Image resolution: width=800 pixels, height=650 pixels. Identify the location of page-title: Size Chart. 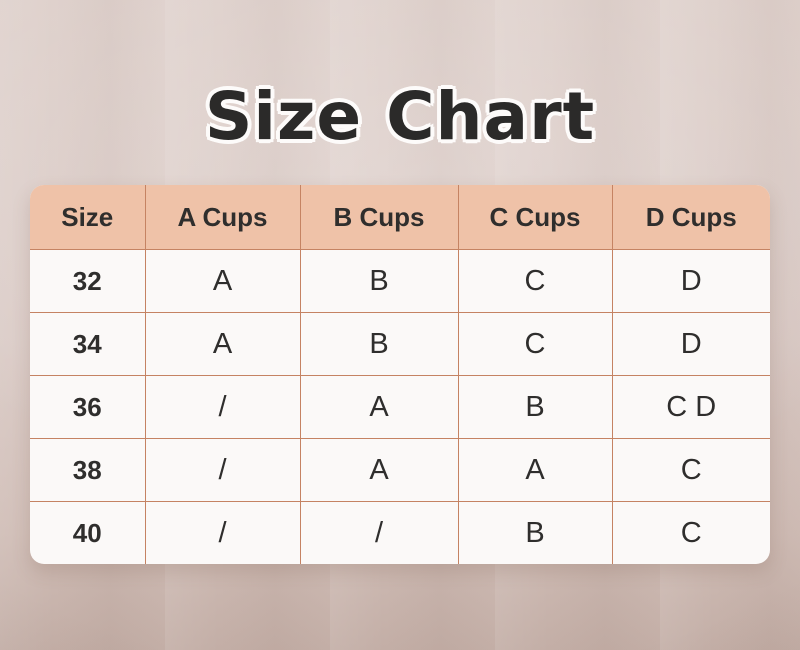
(400, 116).